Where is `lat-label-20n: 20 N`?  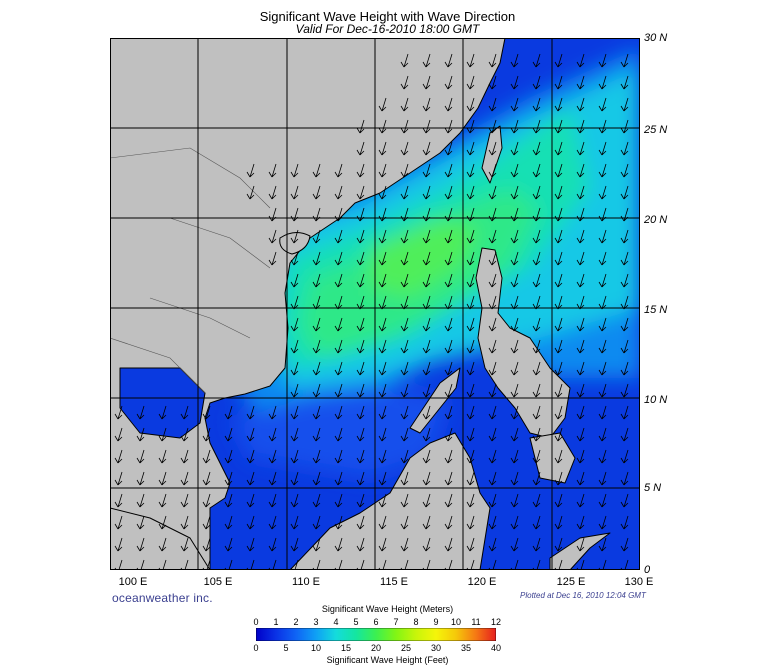 lat-label-20n: 20 N is located at coordinates (656, 220).